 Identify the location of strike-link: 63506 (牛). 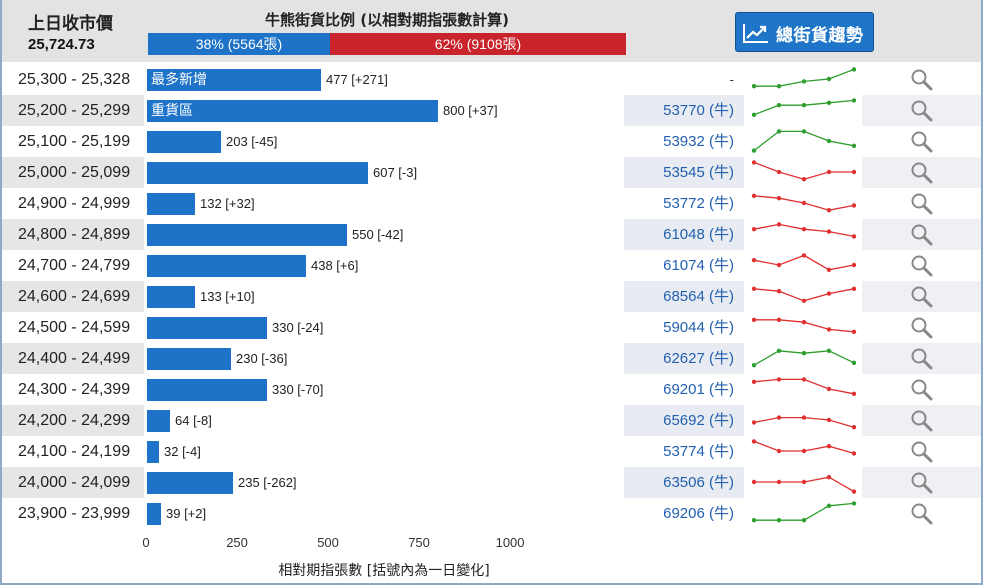
(684, 482).